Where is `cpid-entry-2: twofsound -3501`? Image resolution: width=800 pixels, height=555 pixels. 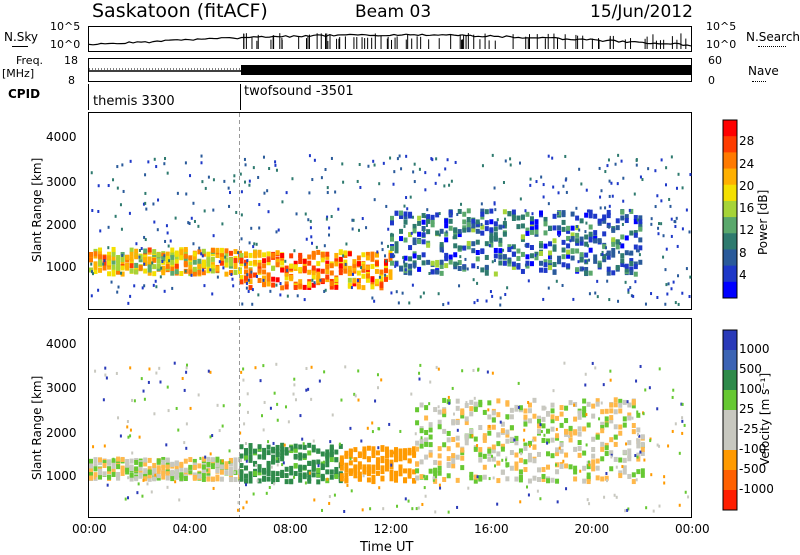 cpid-entry-2: twofsound -3501 is located at coordinates (299, 91).